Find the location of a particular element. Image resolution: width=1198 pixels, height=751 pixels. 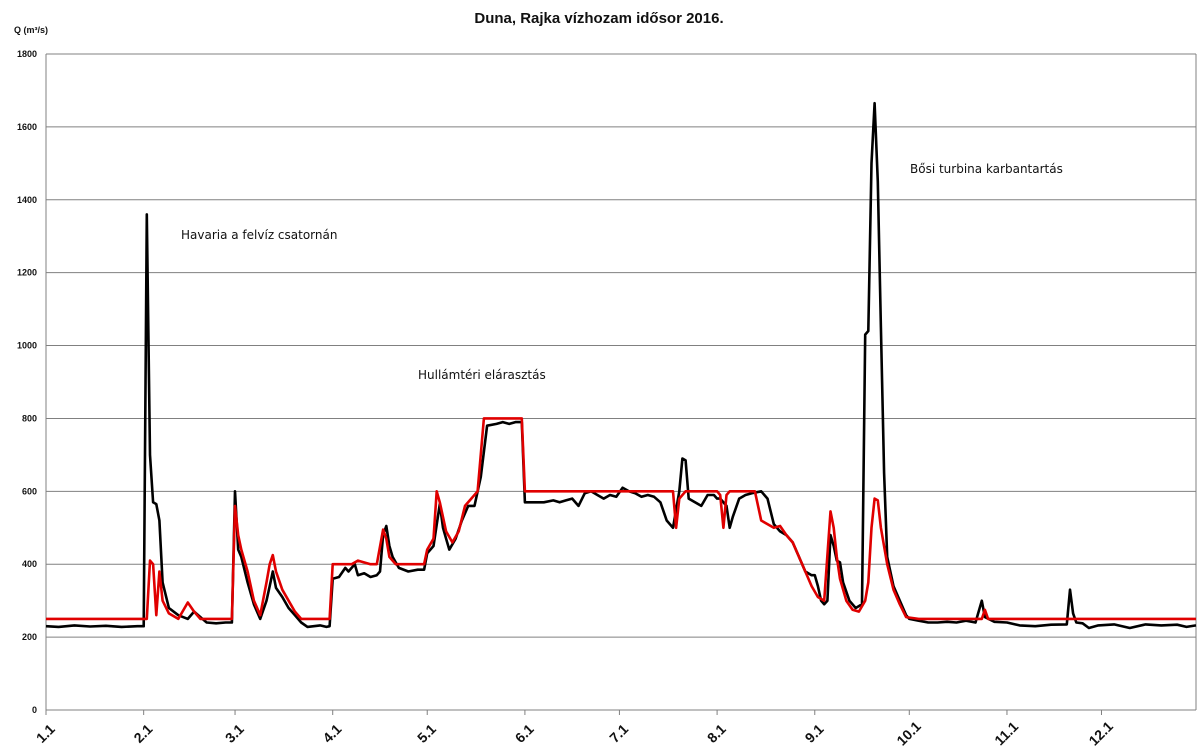

x-tick-label: 8.1 is located at coordinates (716, 733).